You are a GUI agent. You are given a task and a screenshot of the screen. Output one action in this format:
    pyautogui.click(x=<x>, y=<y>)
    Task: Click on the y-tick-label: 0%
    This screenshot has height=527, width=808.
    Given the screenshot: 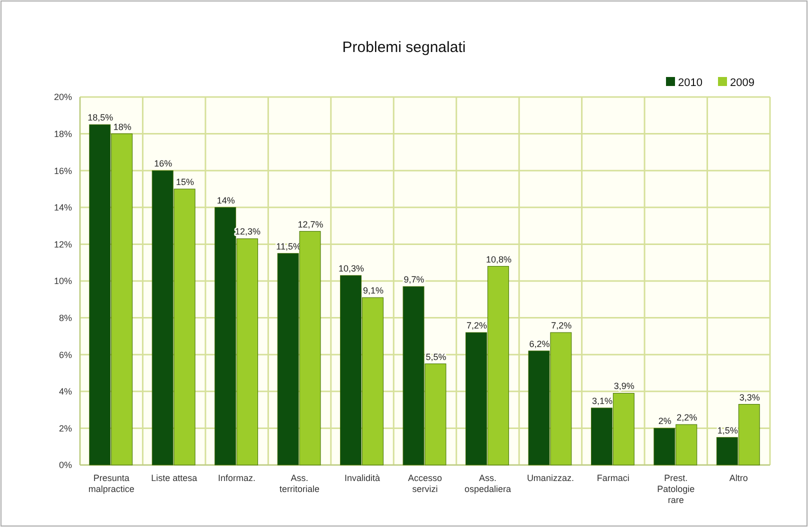 What is the action you would take?
    pyautogui.click(x=65, y=465)
    